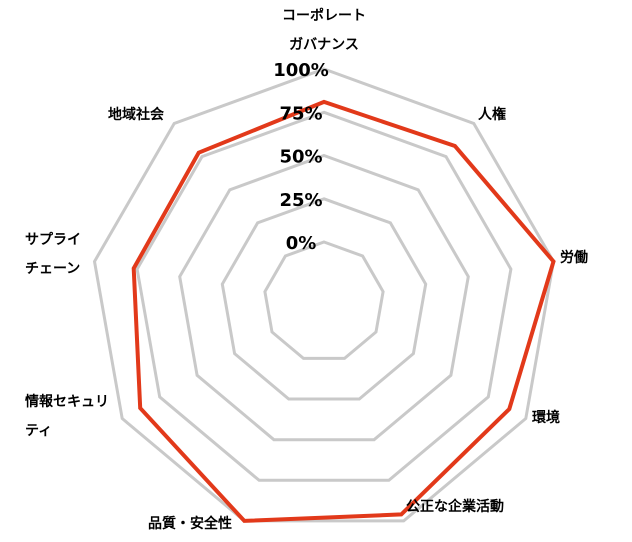 This screenshot has width=632, height=542. Describe the element at coordinates (300, 200) in the screenshot. I see `tick-label-1: 25%` at that location.